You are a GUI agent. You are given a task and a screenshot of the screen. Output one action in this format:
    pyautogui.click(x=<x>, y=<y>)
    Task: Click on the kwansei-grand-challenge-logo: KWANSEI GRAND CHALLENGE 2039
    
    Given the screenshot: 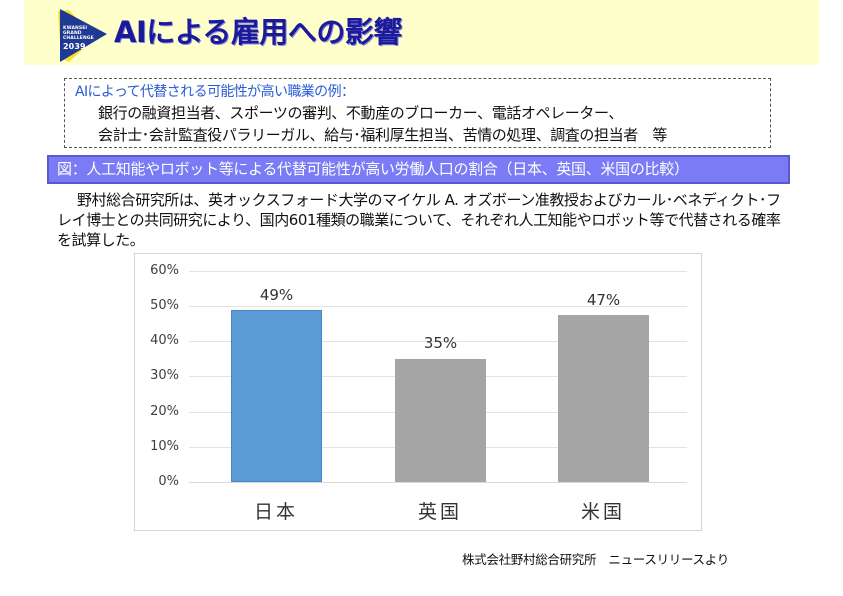 What is the action you would take?
    pyautogui.click(x=82, y=36)
    